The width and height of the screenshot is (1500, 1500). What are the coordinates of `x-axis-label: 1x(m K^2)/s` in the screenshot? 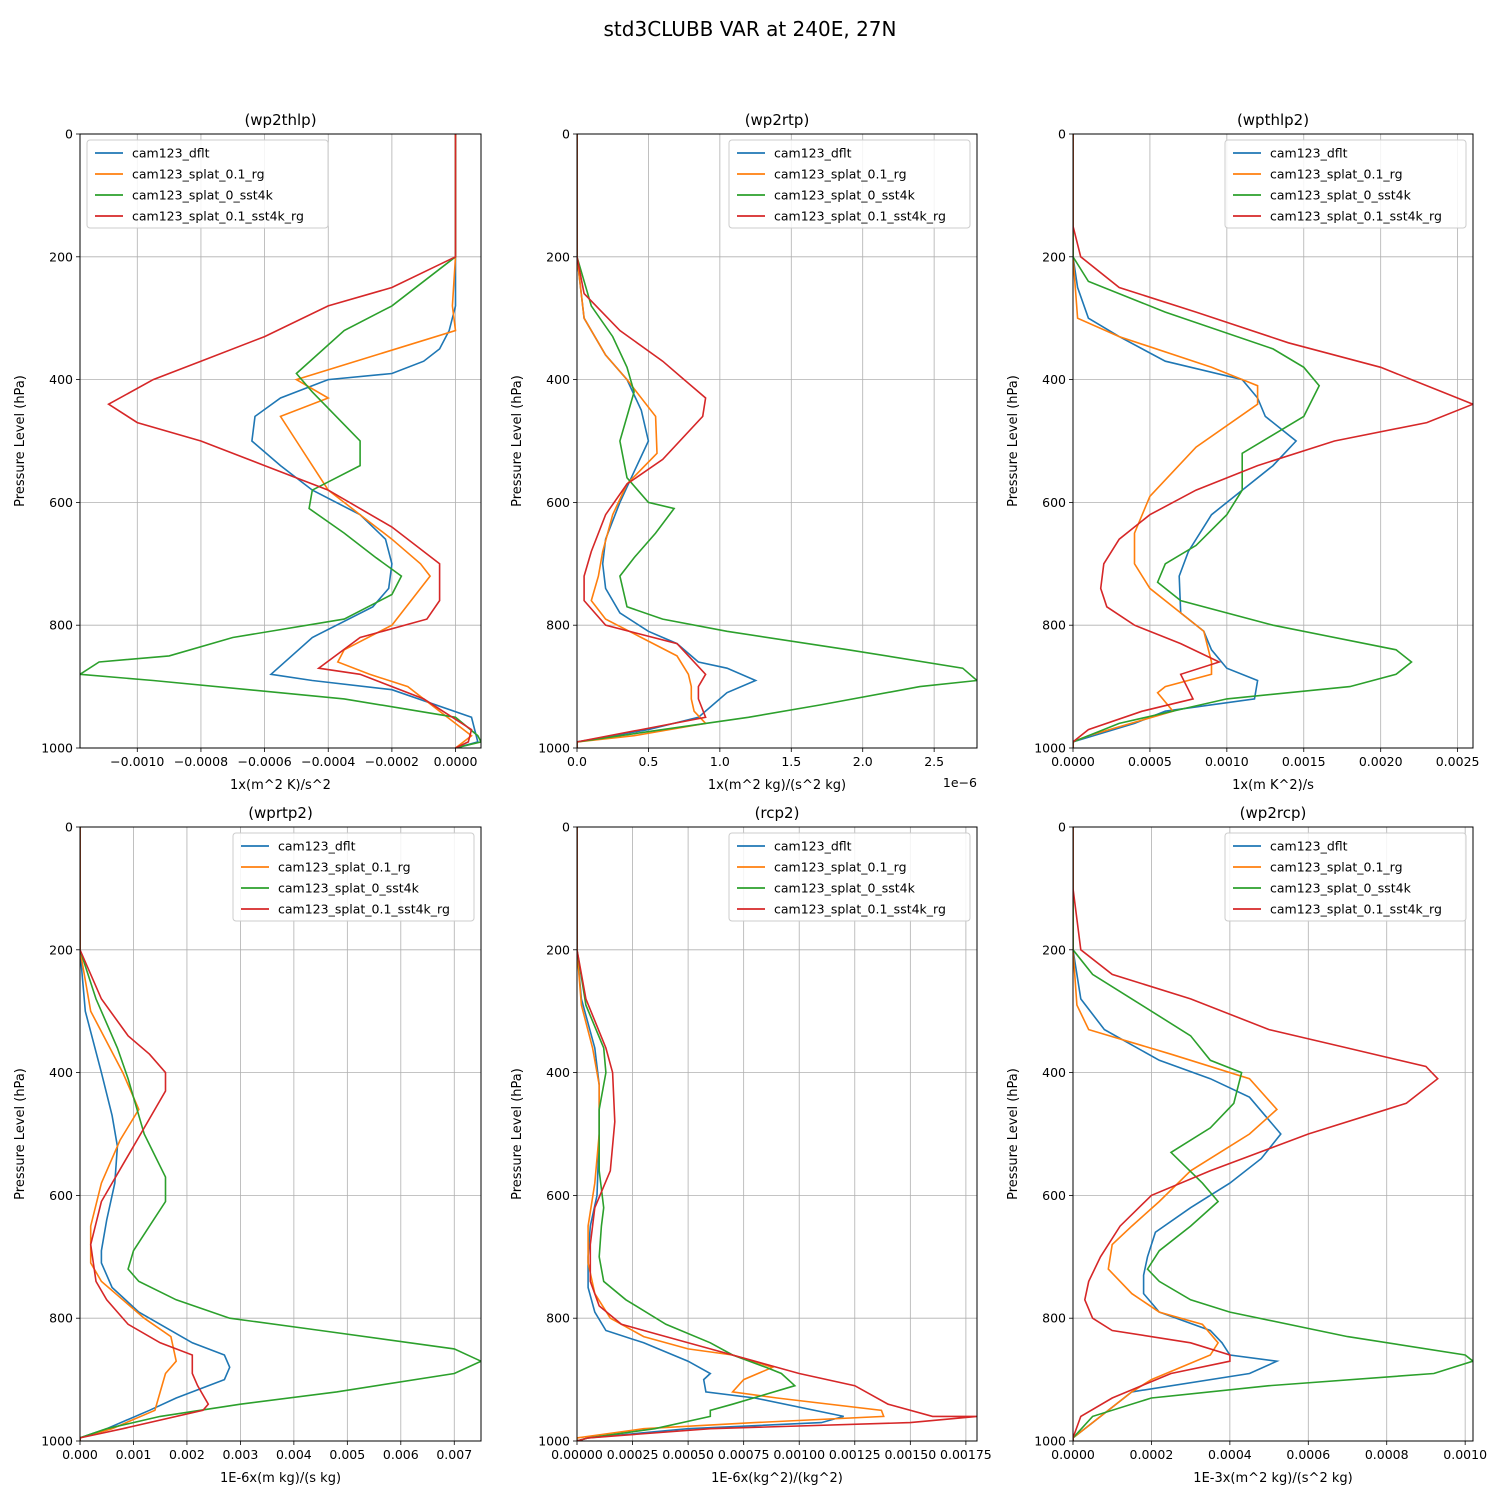 It's located at (1273, 785).